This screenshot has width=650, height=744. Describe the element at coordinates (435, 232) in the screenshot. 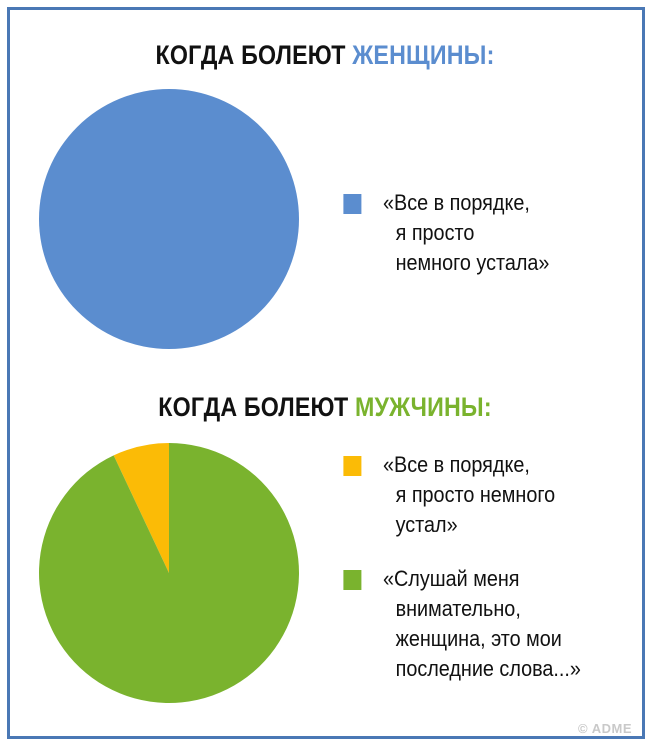

I see `legend-line: я просто` at that location.